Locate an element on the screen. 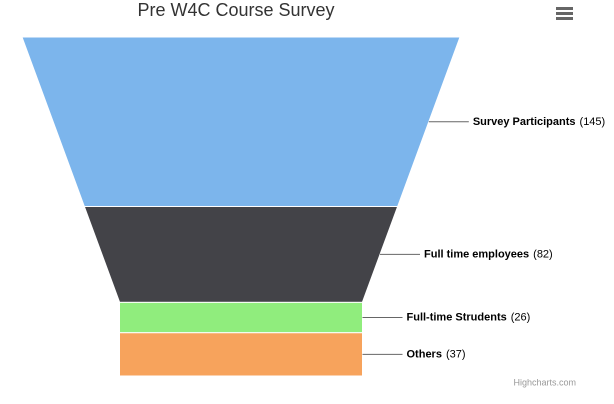  value-label: (37) is located at coordinates (456, 354).